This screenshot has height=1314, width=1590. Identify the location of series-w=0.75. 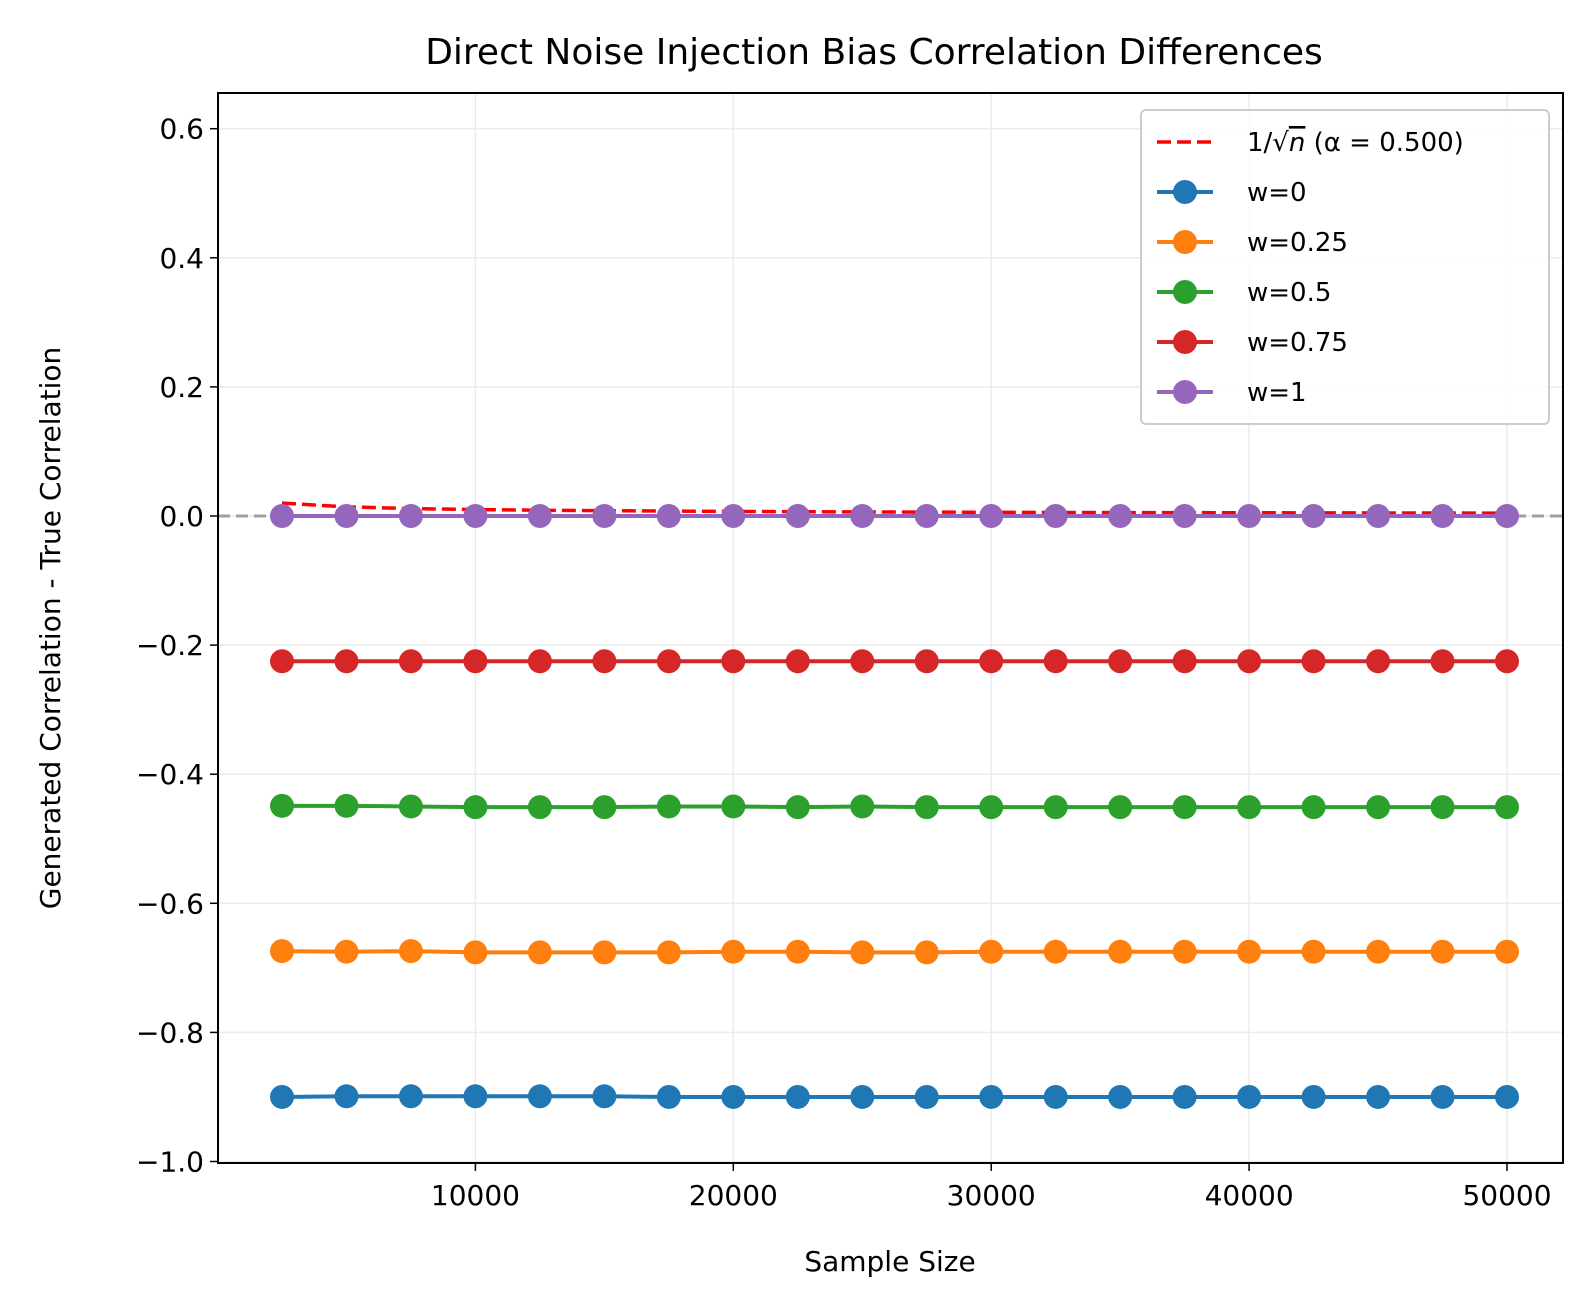
(894, 661).